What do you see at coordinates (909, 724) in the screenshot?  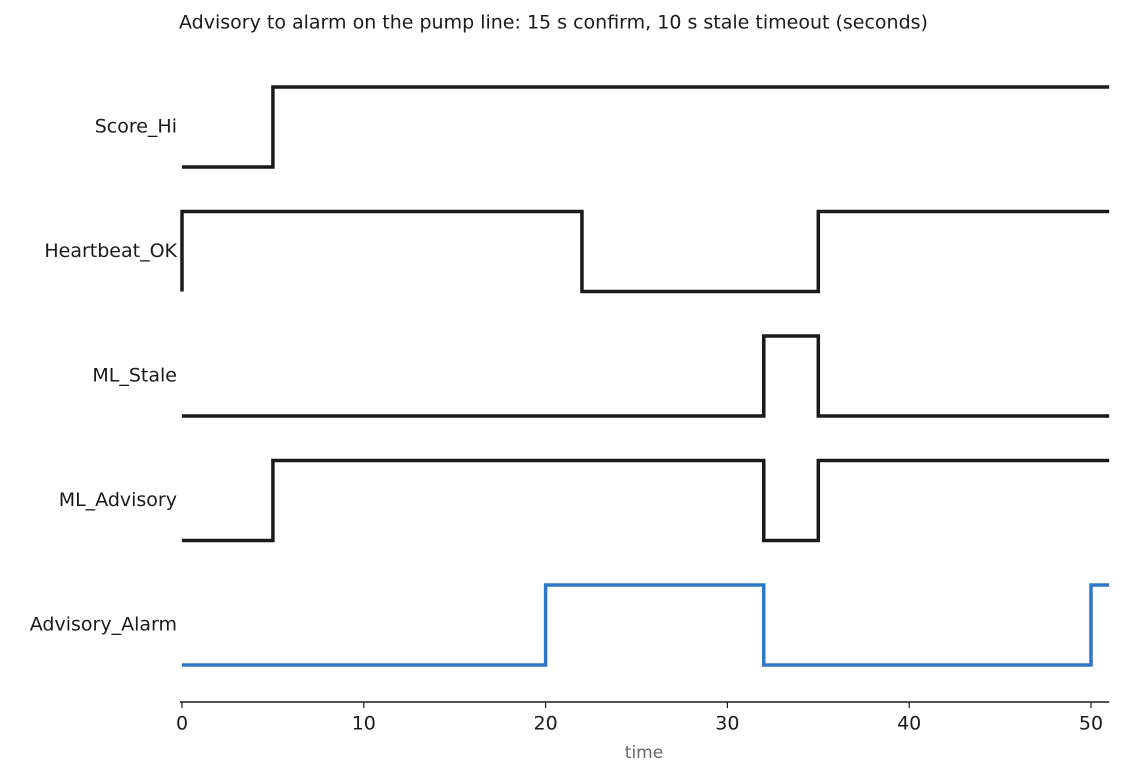 I see `x-tick-label: 40` at bounding box center [909, 724].